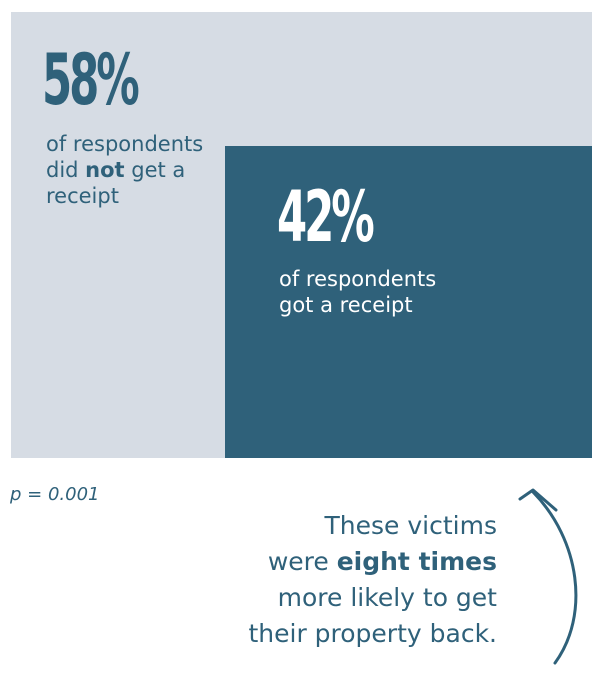 The height and width of the screenshot is (673, 592). Describe the element at coordinates (372, 526) in the screenshot. I see `note-line-1: These victims` at that location.